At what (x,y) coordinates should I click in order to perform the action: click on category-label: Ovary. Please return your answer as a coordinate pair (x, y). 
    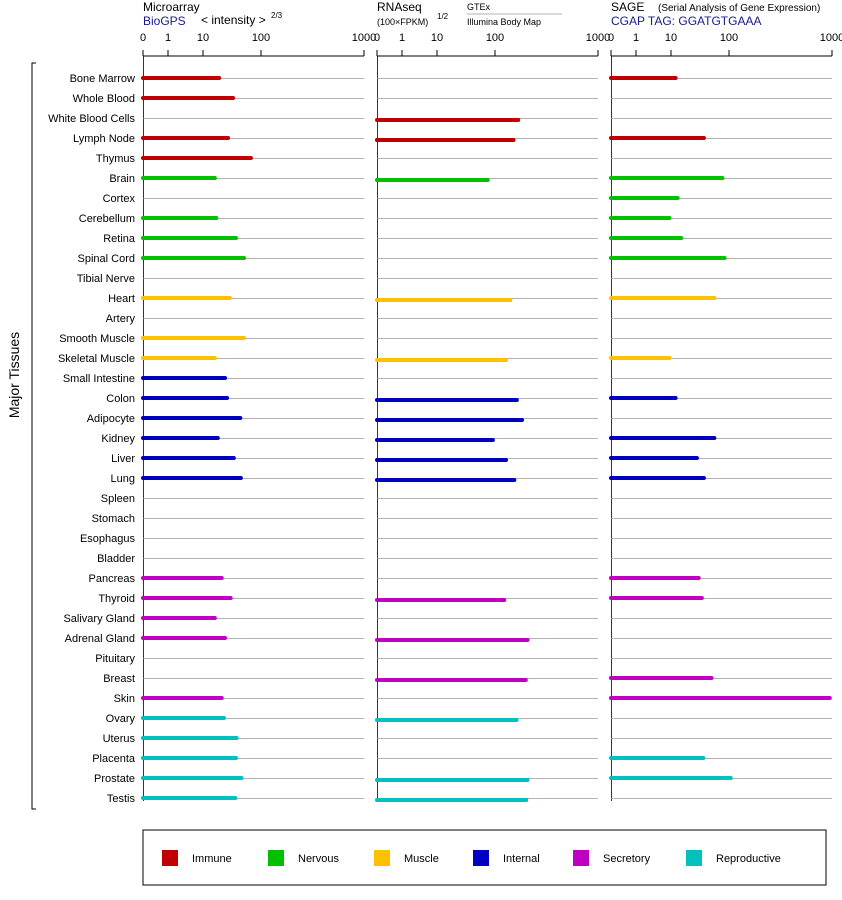
    Looking at the image, I should click on (121, 719).